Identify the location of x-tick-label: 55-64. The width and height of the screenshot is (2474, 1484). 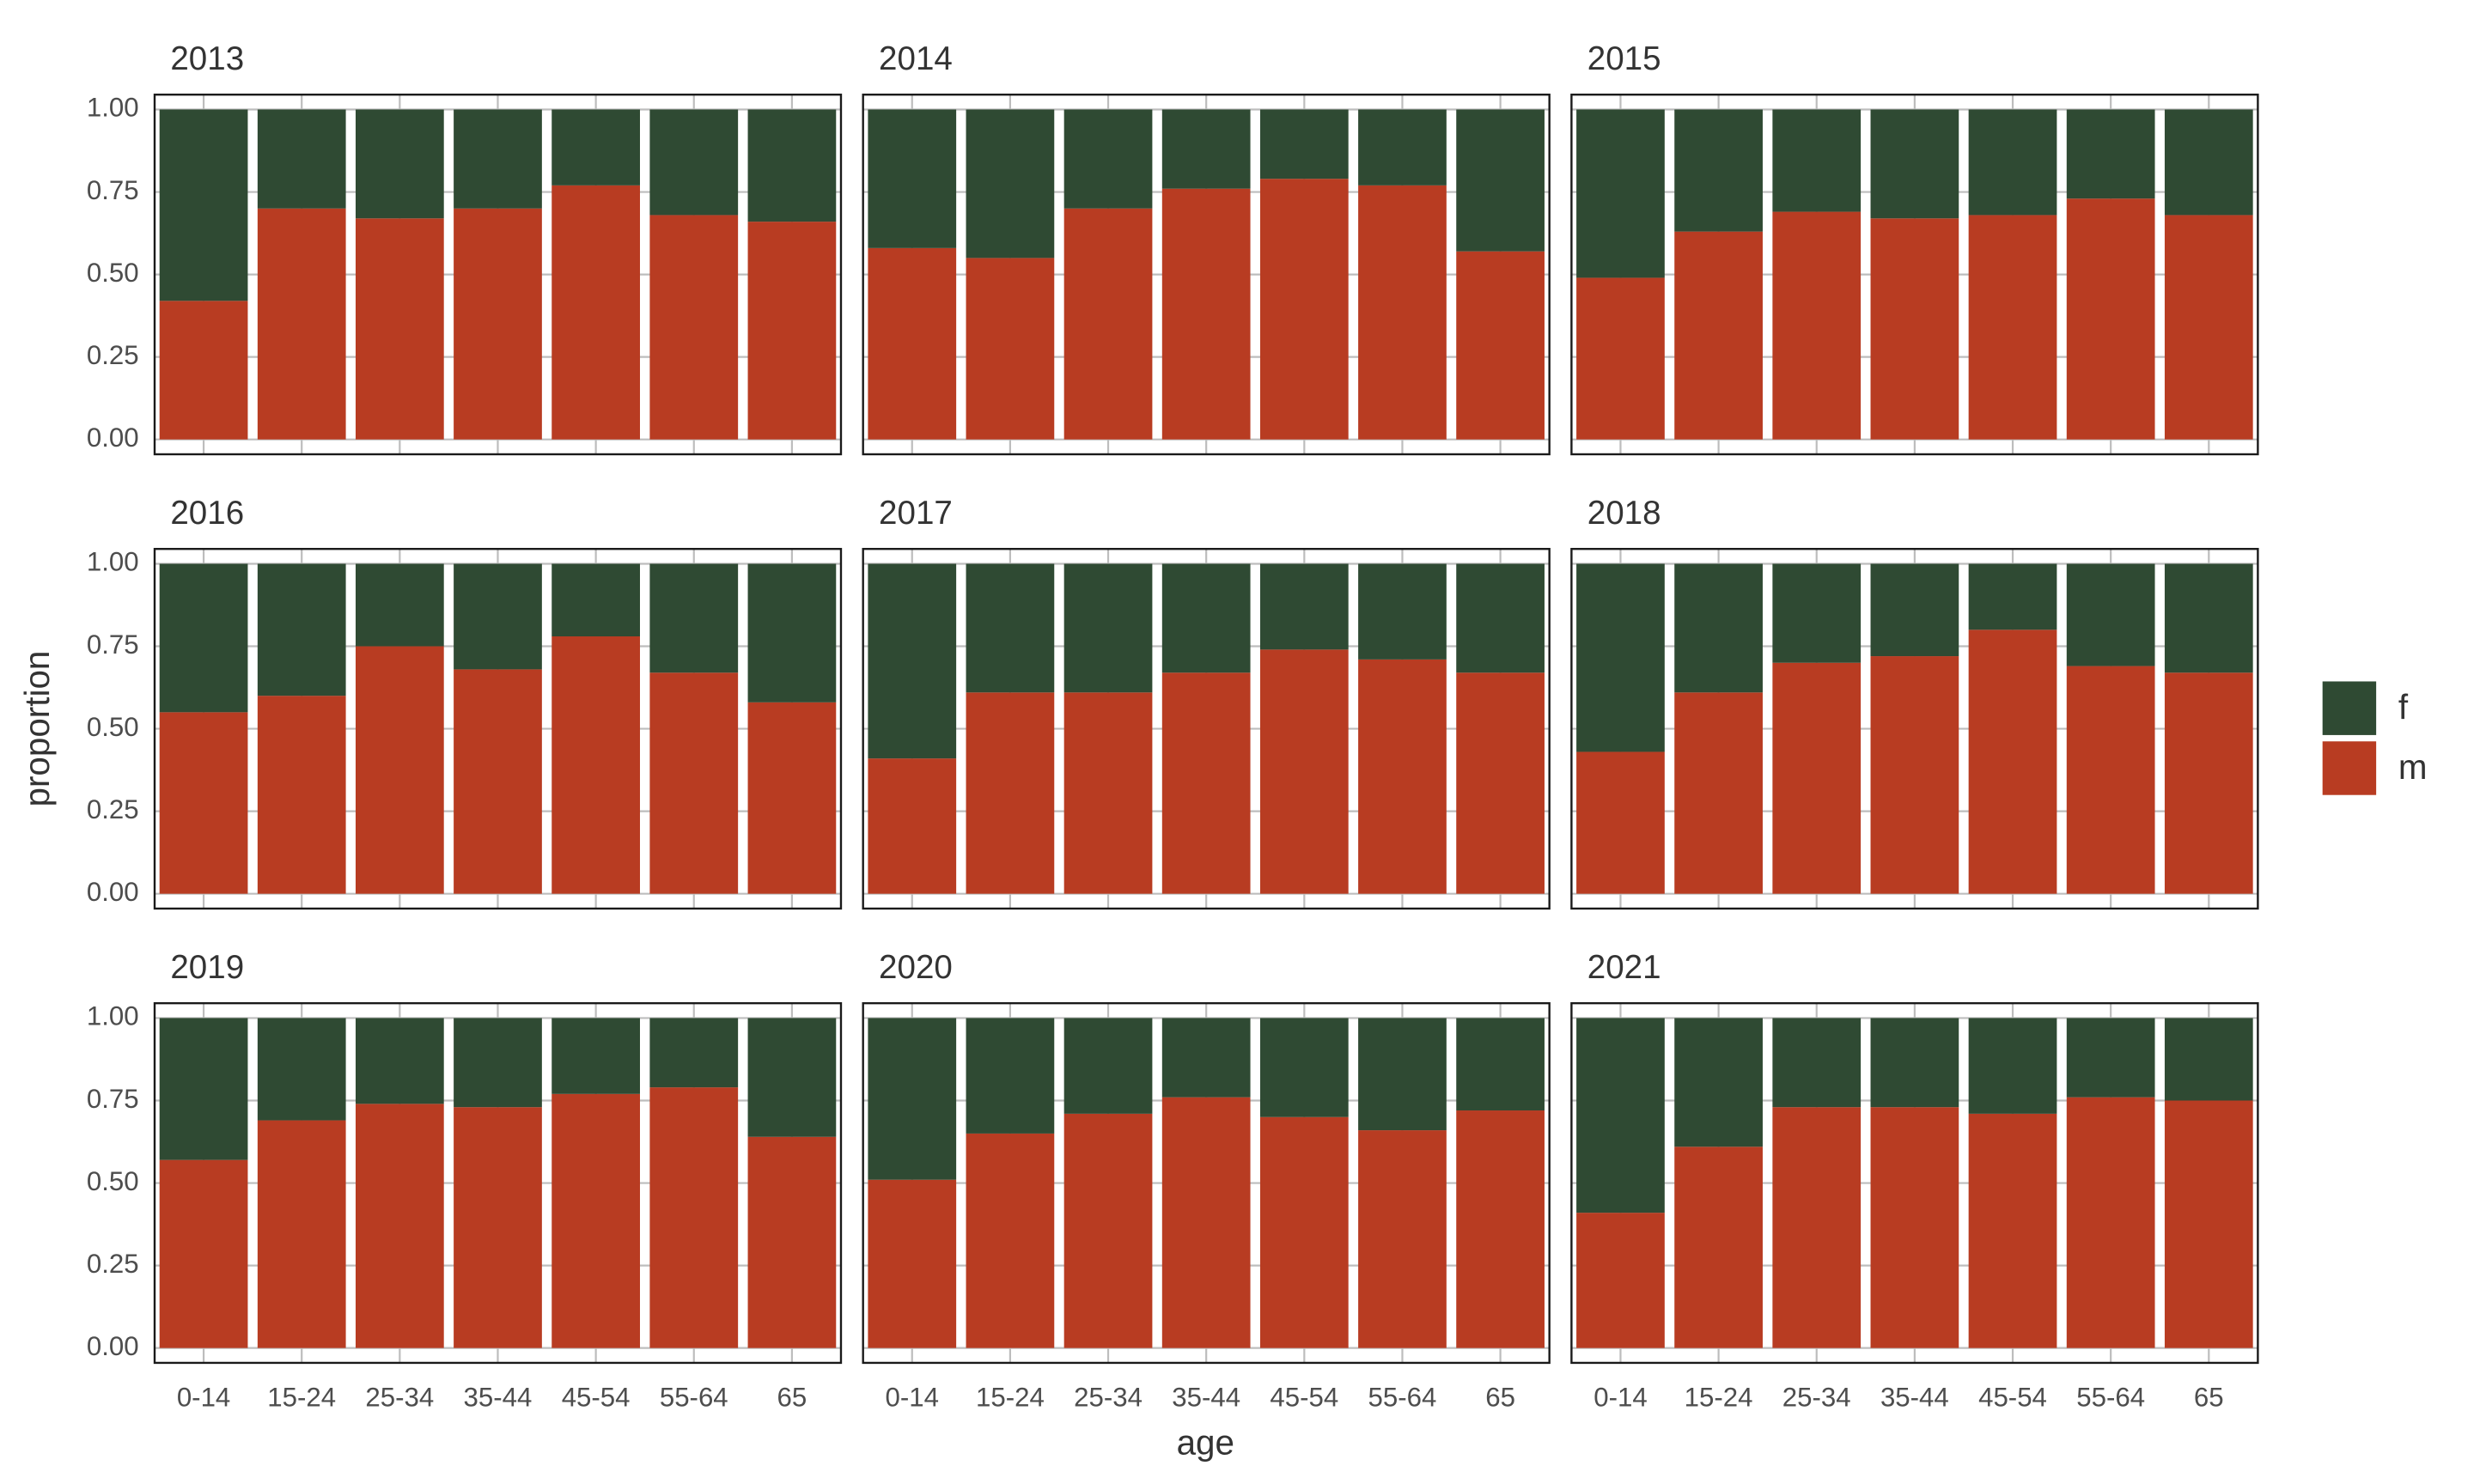
(1402, 1397).